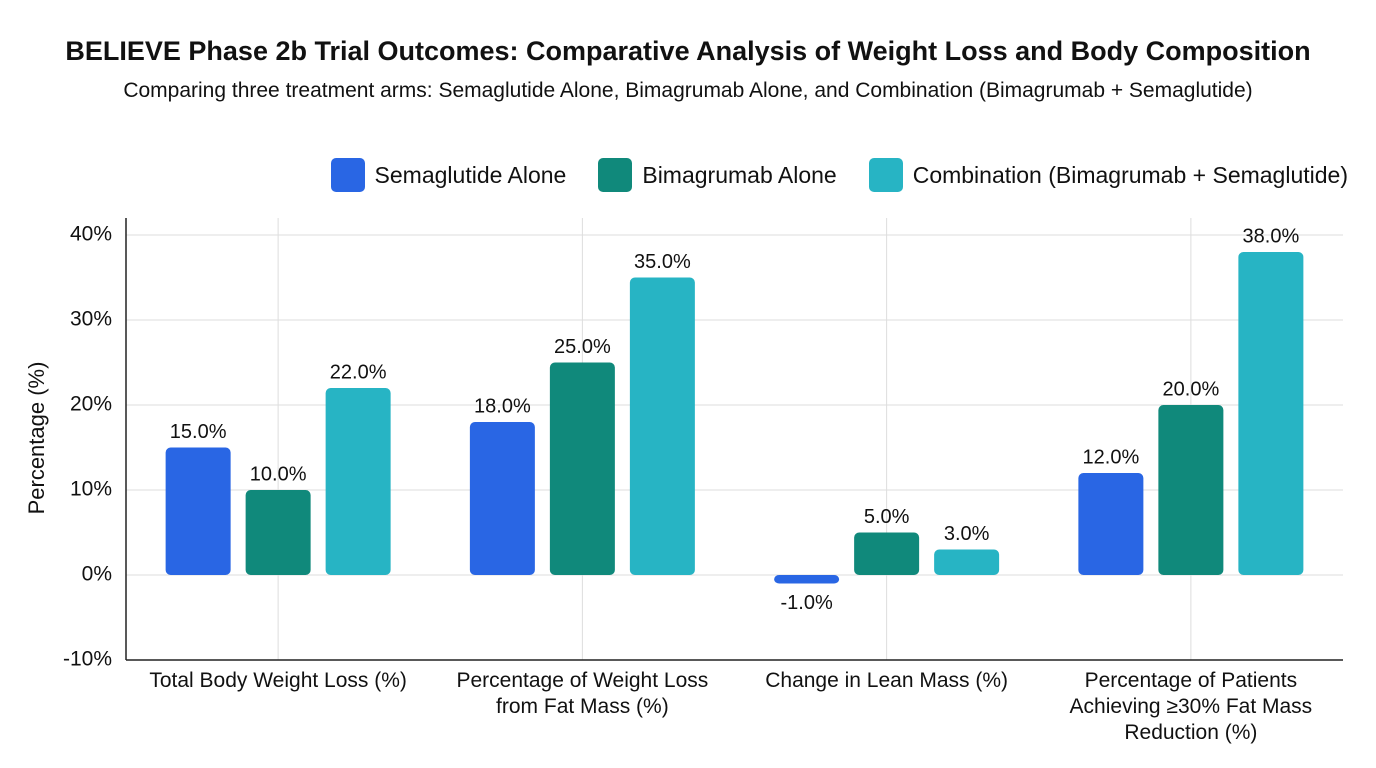 The width and height of the screenshot is (1376, 768). Describe the element at coordinates (36, 438) in the screenshot. I see `y-axis-label: Percentage (%)` at that location.